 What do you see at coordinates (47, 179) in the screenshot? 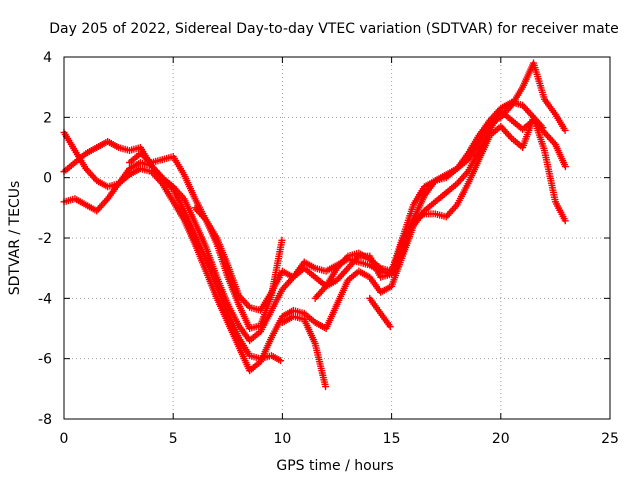
I see `y-tick-label: 0` at bounding box center [47, 179].